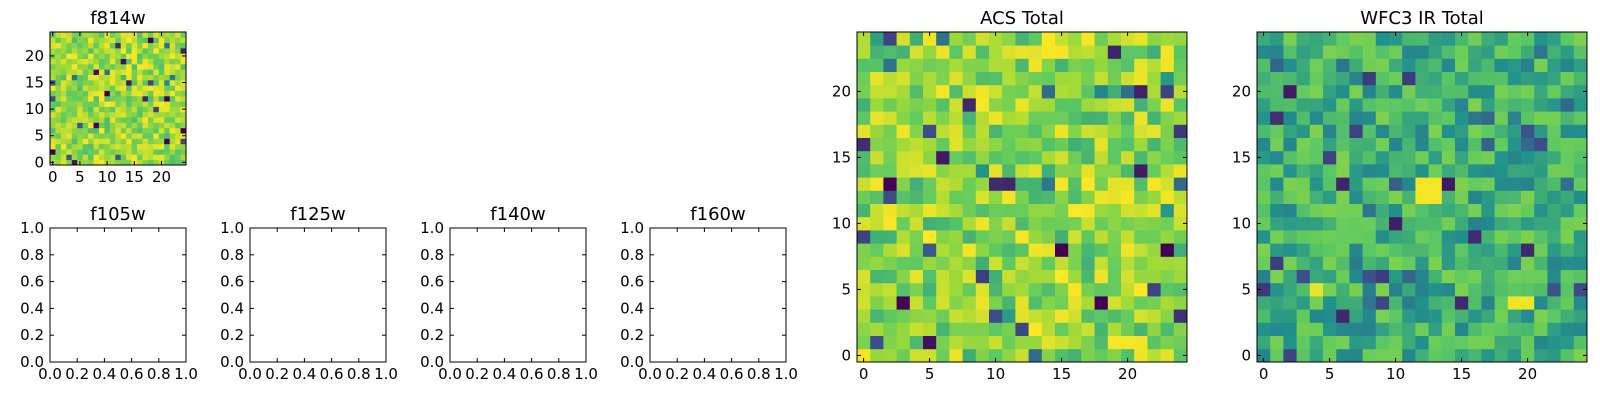 Image resolution: width=1600 pixels, height=400 pixels. What do you see at coordinates (632, 362) in the screenshot?
I see `y-tick-label: 0.0` at bounding box center [632, 362].